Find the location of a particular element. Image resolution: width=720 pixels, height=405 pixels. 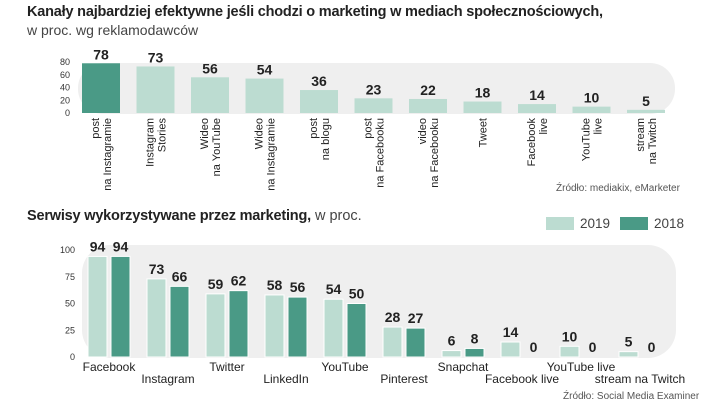

chart1-category-label: stream is located at coordinates (641, 135).